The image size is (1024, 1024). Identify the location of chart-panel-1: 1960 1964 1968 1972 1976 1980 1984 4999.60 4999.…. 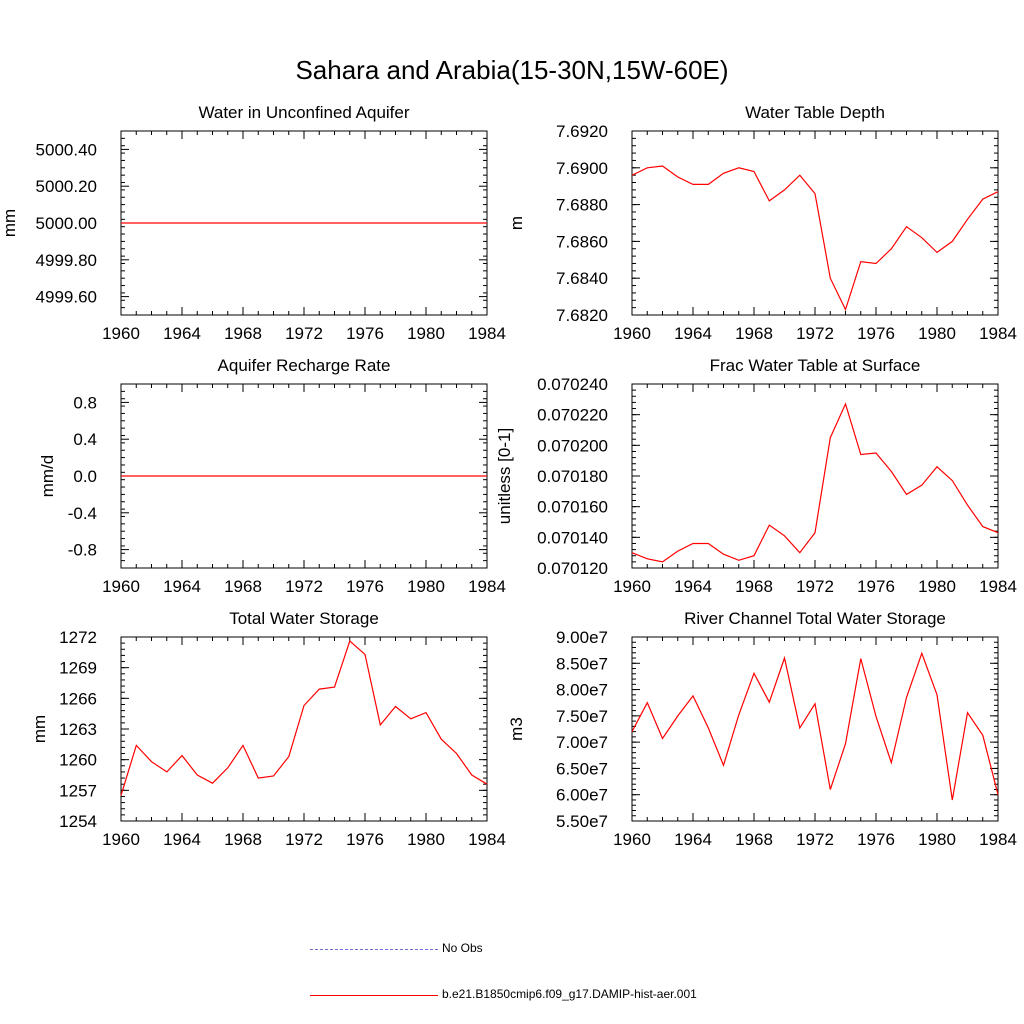
(253, 223).